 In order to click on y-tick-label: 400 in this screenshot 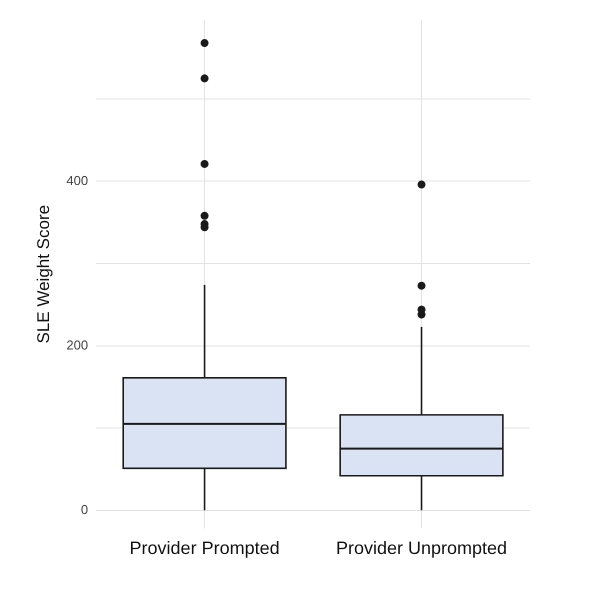, I will do `click(77, 180)`.